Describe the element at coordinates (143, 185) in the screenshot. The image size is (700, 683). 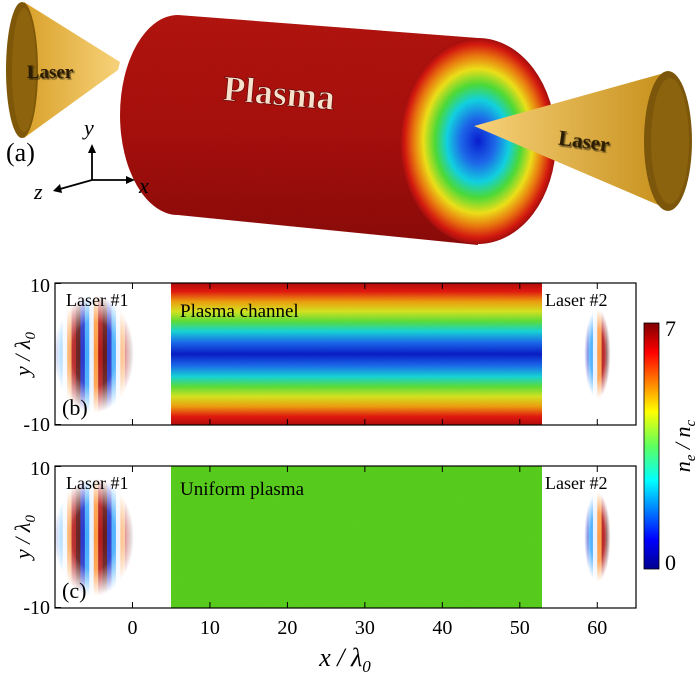
I see `axis-x-label: x` at that location.